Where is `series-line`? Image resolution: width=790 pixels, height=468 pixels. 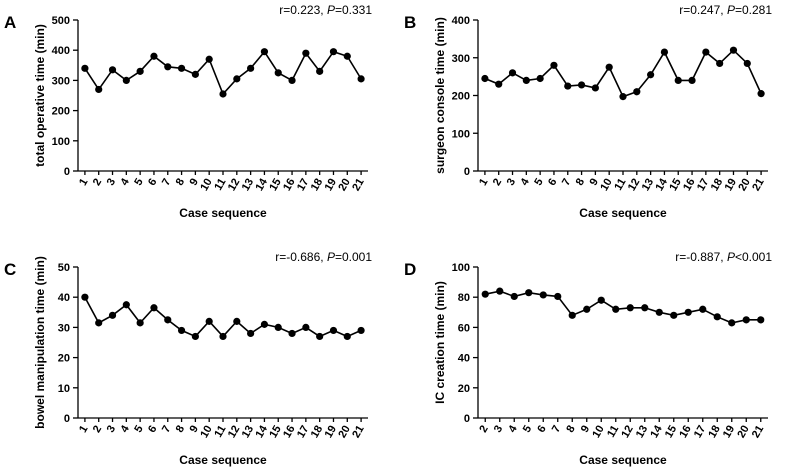 series-line is located at coordinates (623, 73).